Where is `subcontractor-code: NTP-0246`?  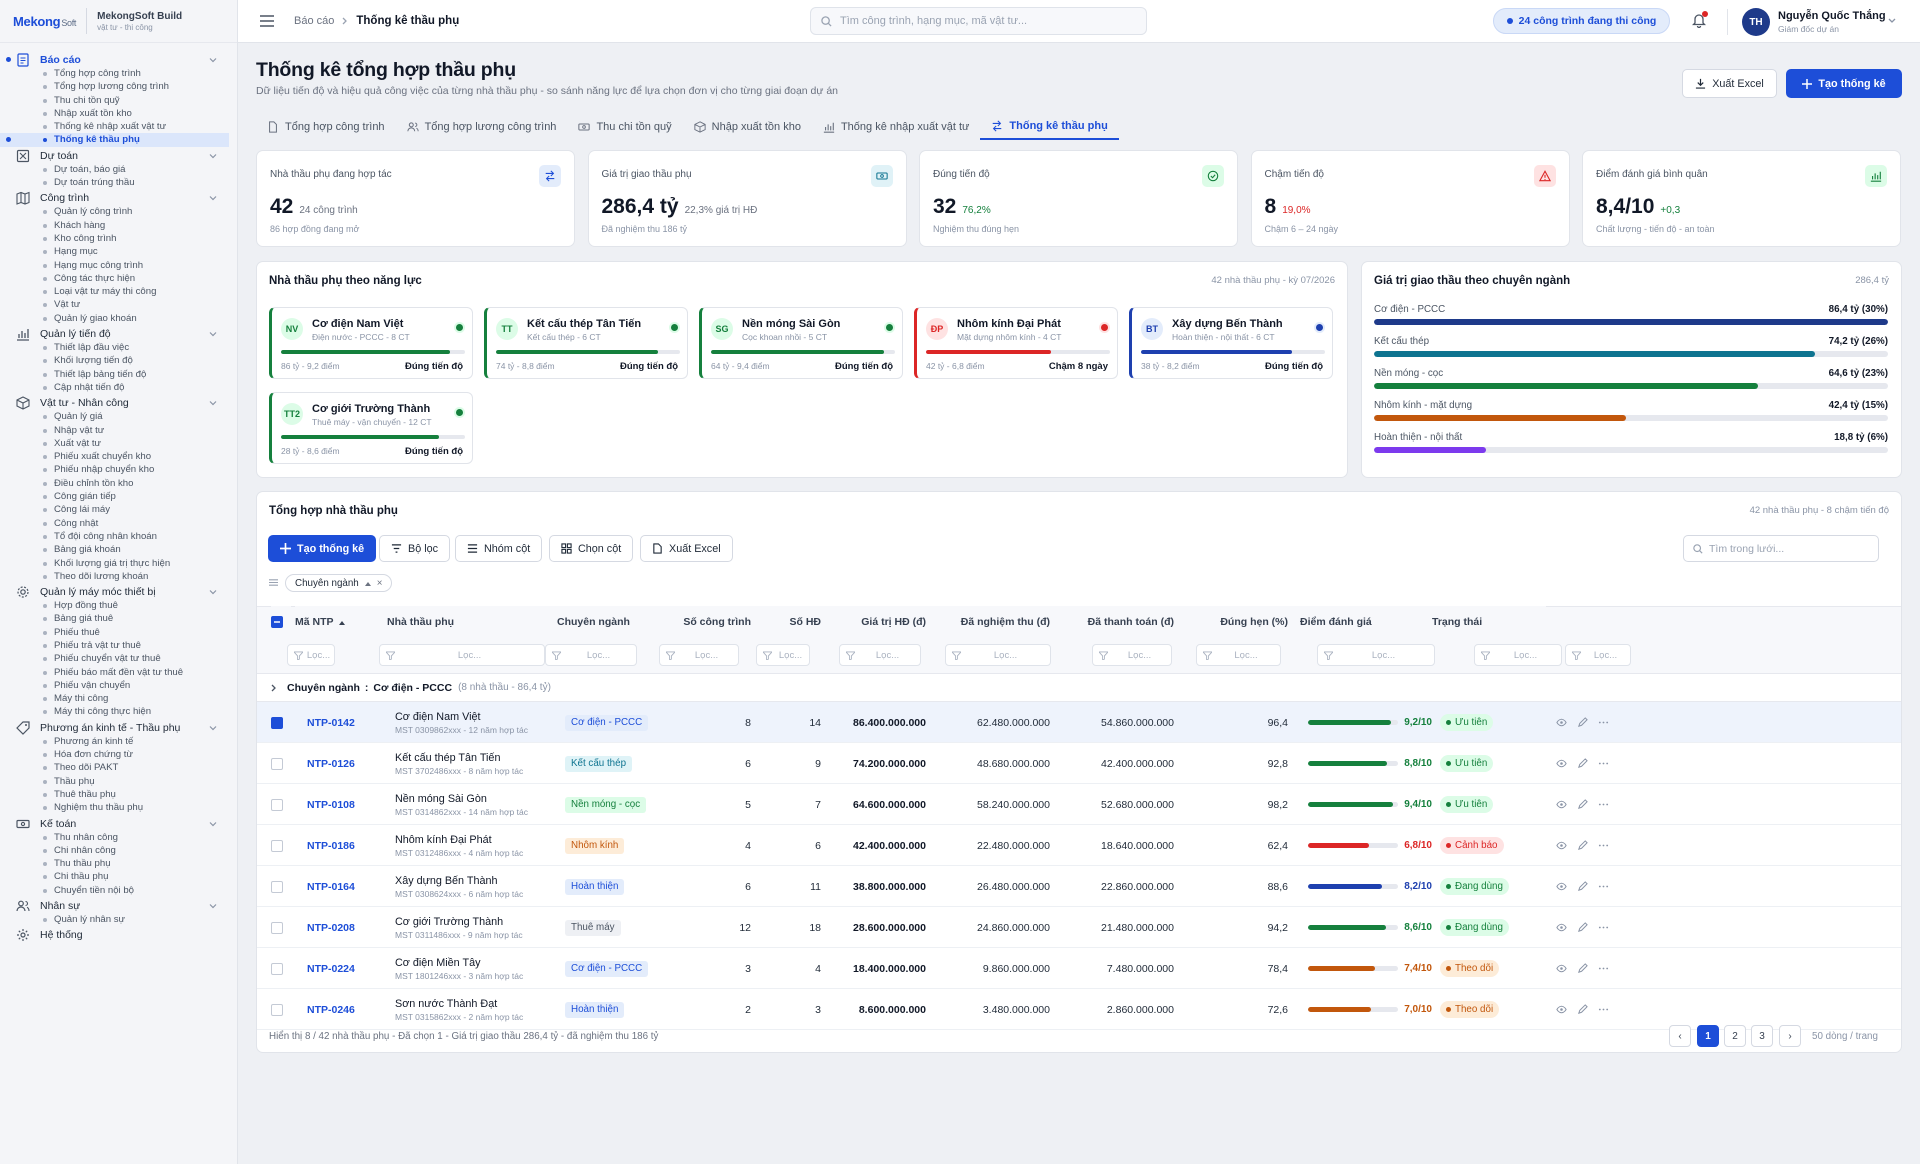
subcontractor-code: NTP-0246 is located at coordinates (331, 1009).